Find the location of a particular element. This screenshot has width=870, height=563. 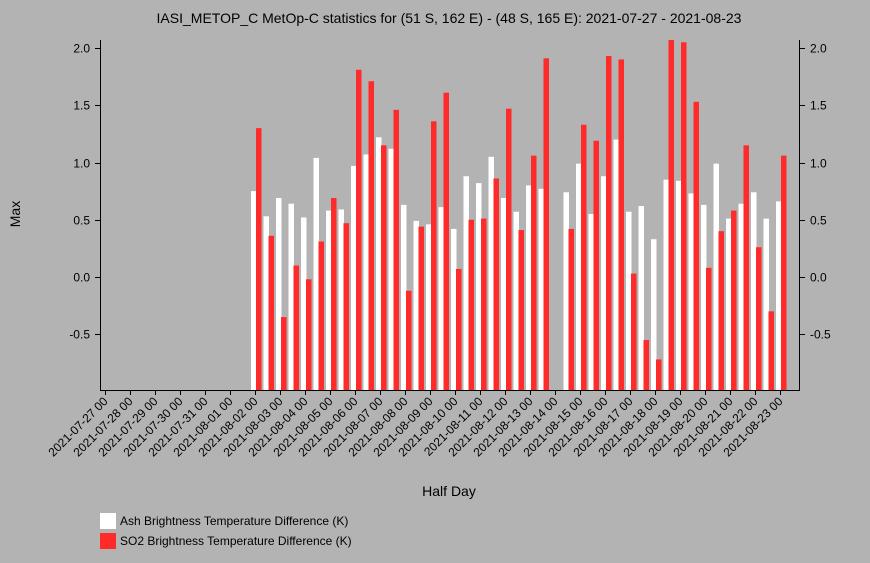

y-tick-label-left: 0.0 is located at coordinates (81, 278).